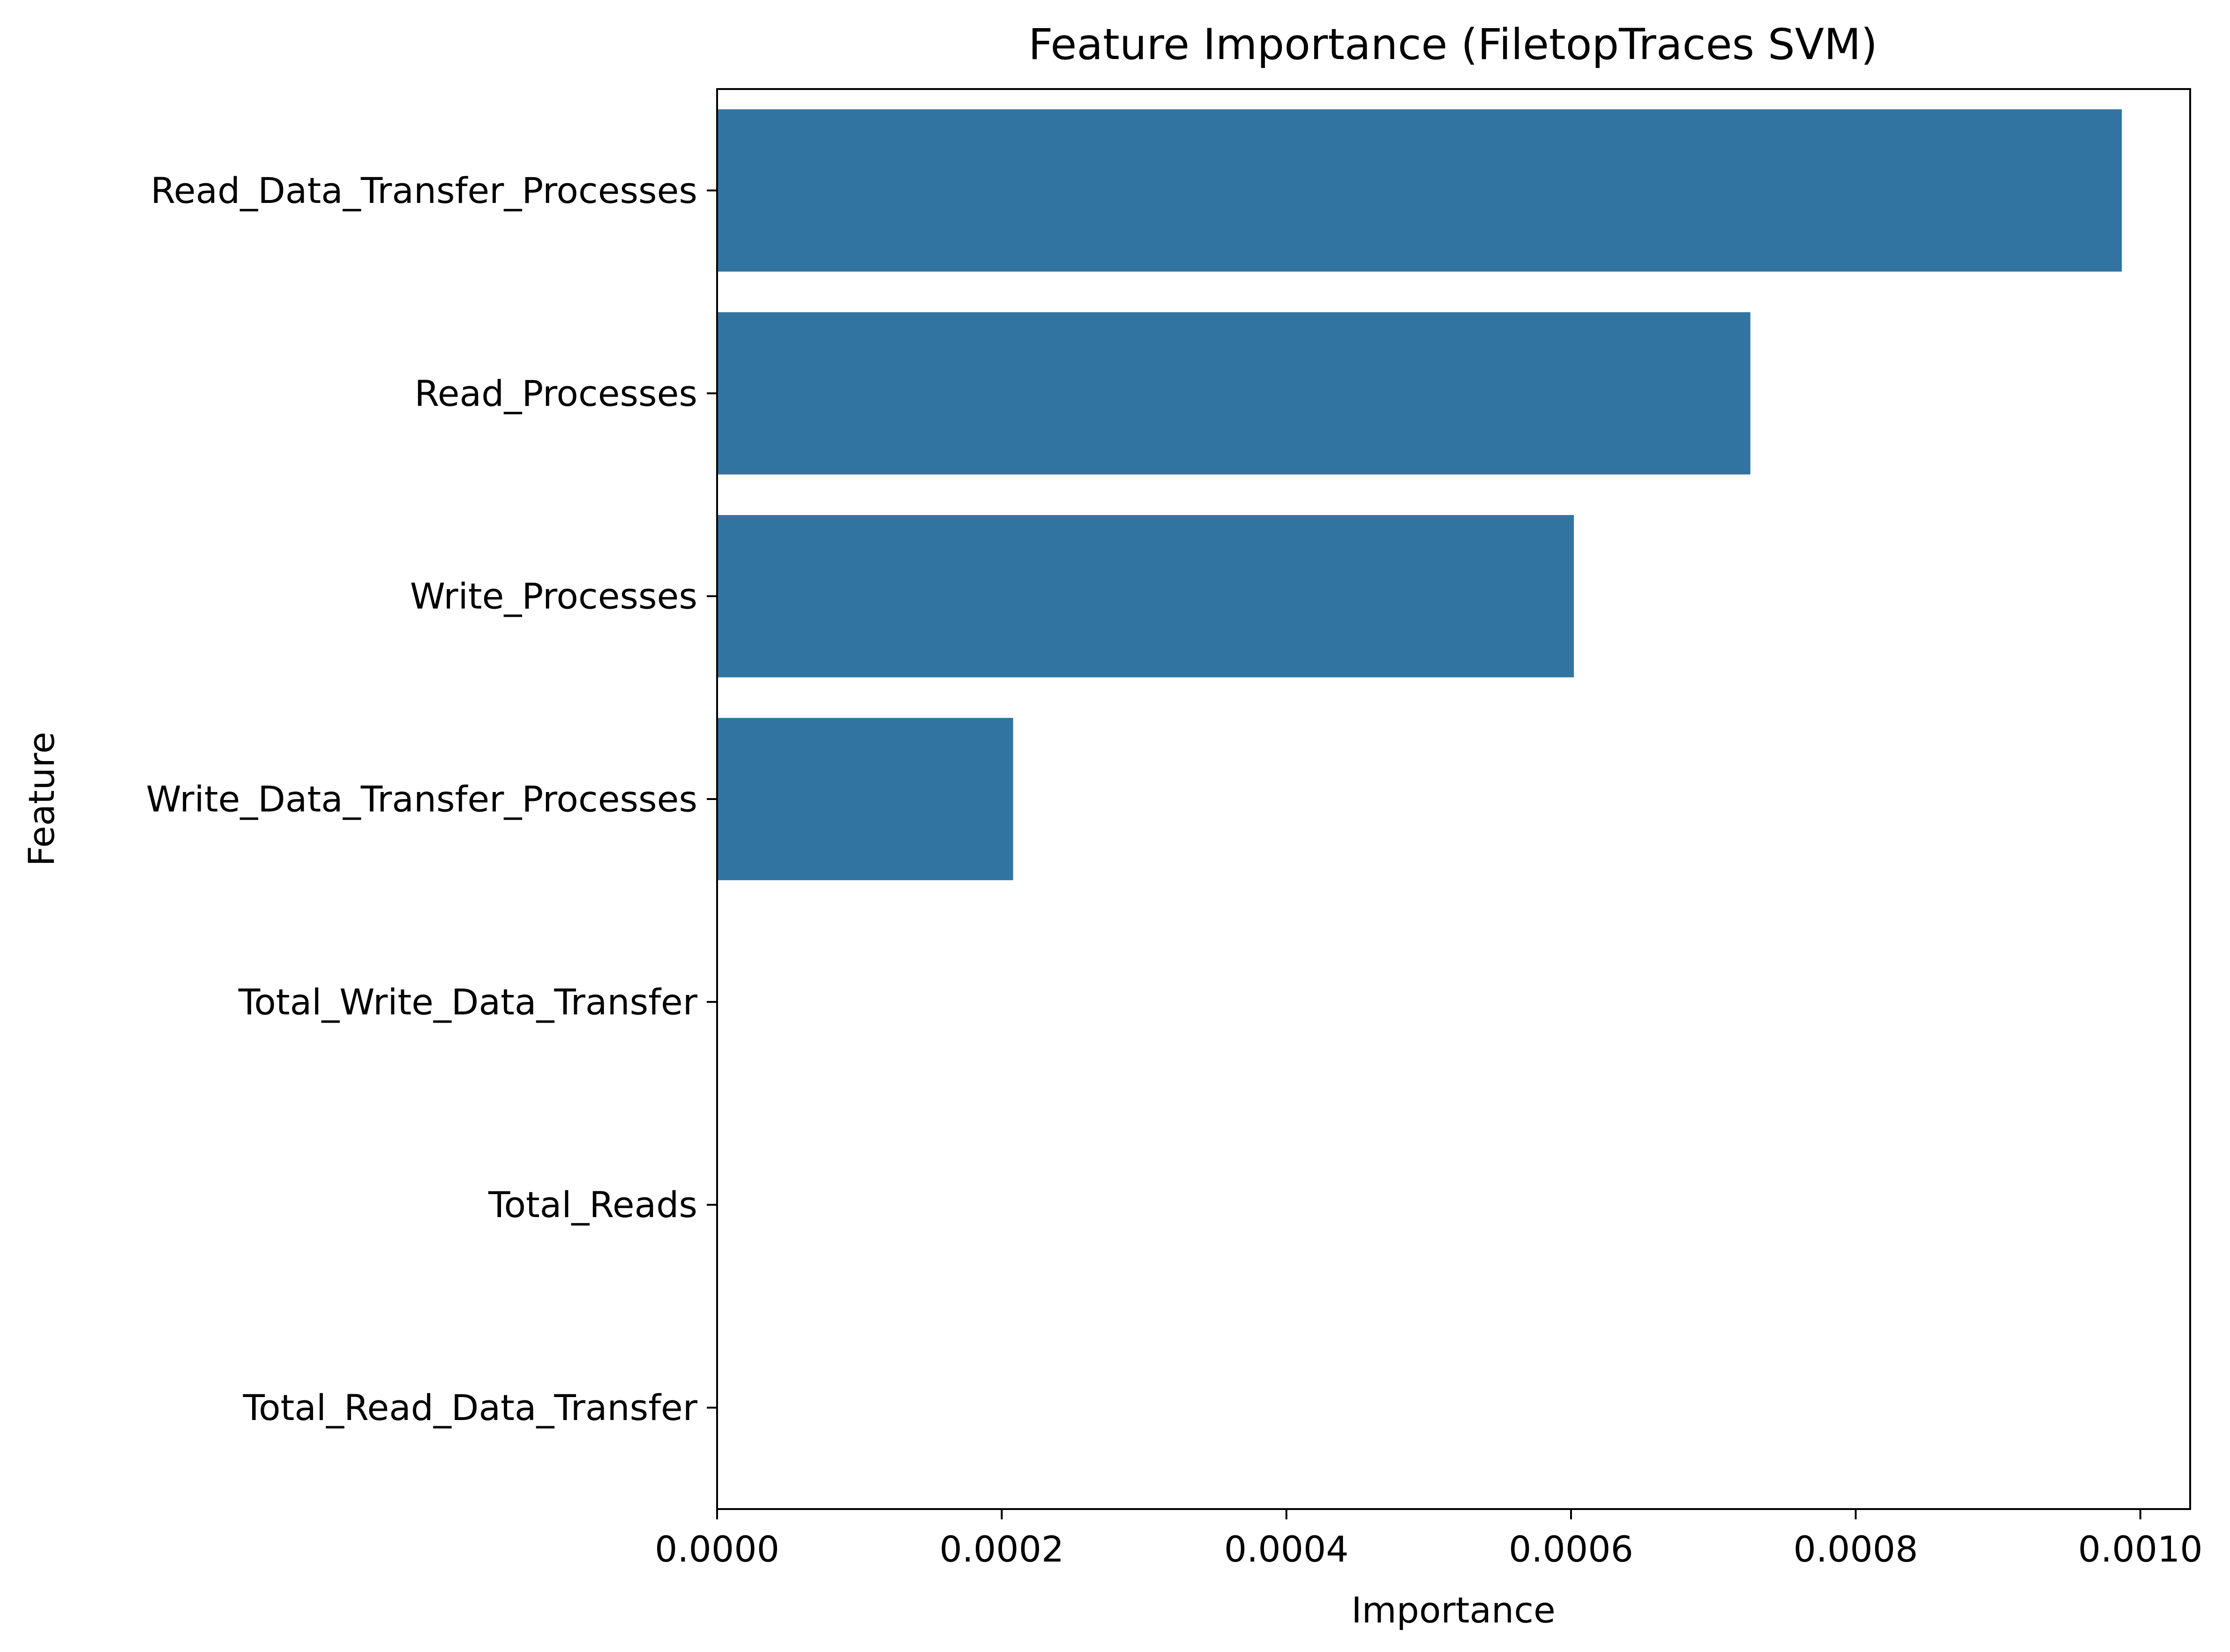 Image resolution: width=2230 pixels, height=1652 pixels. I want to click on y-tick-label: Read_Processes, so click(555, 394).